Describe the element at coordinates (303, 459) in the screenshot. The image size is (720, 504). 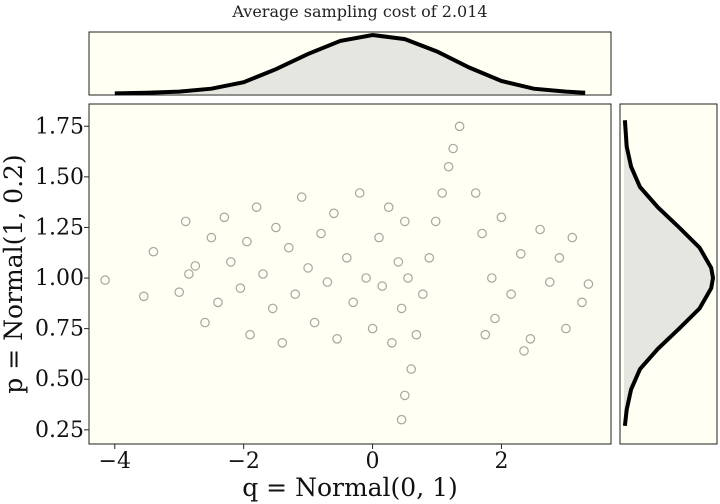
I see `x-axis-ticks: −4 −2 0 2` at that location.